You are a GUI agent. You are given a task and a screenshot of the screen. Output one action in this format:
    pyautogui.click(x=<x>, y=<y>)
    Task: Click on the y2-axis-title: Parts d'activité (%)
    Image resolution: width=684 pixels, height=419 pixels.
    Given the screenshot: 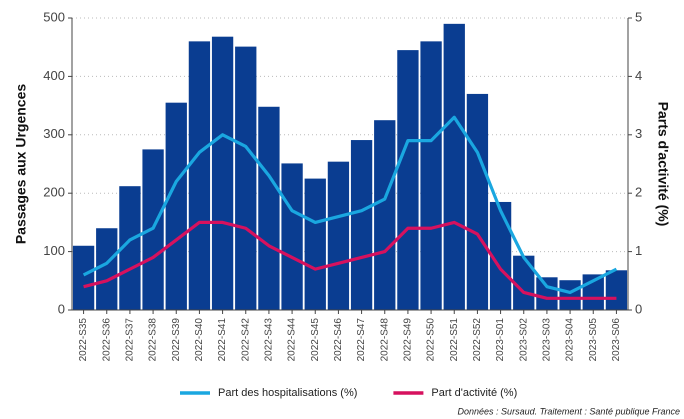 What is the action you would take?
    pyautogui.click(x=663, y=164)
    